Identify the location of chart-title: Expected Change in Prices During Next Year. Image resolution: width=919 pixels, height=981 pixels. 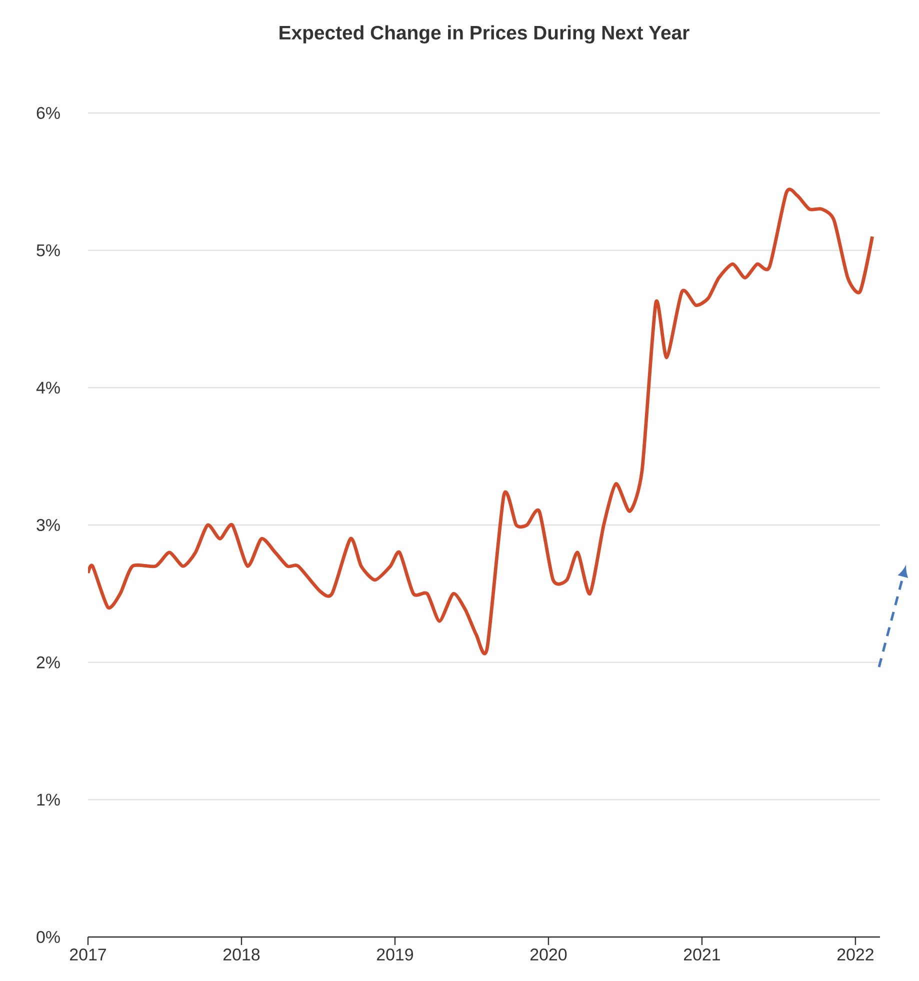
(485, 34).